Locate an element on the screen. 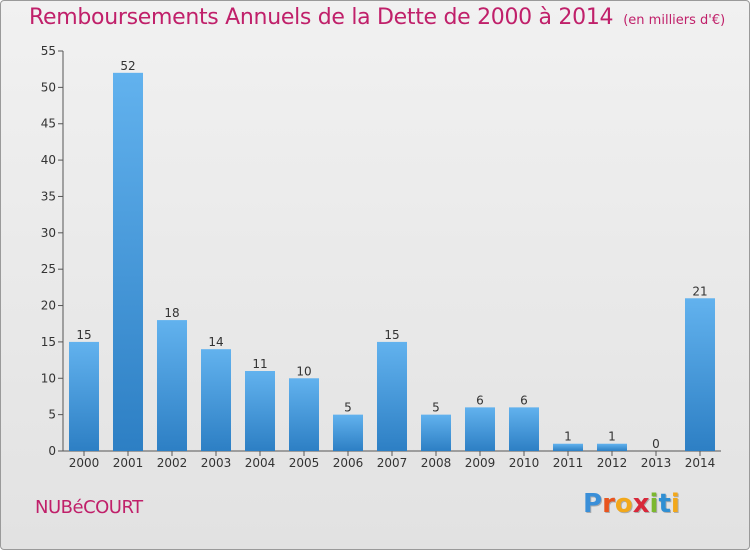  logo-letter: x is located at coordinates (641, 504).